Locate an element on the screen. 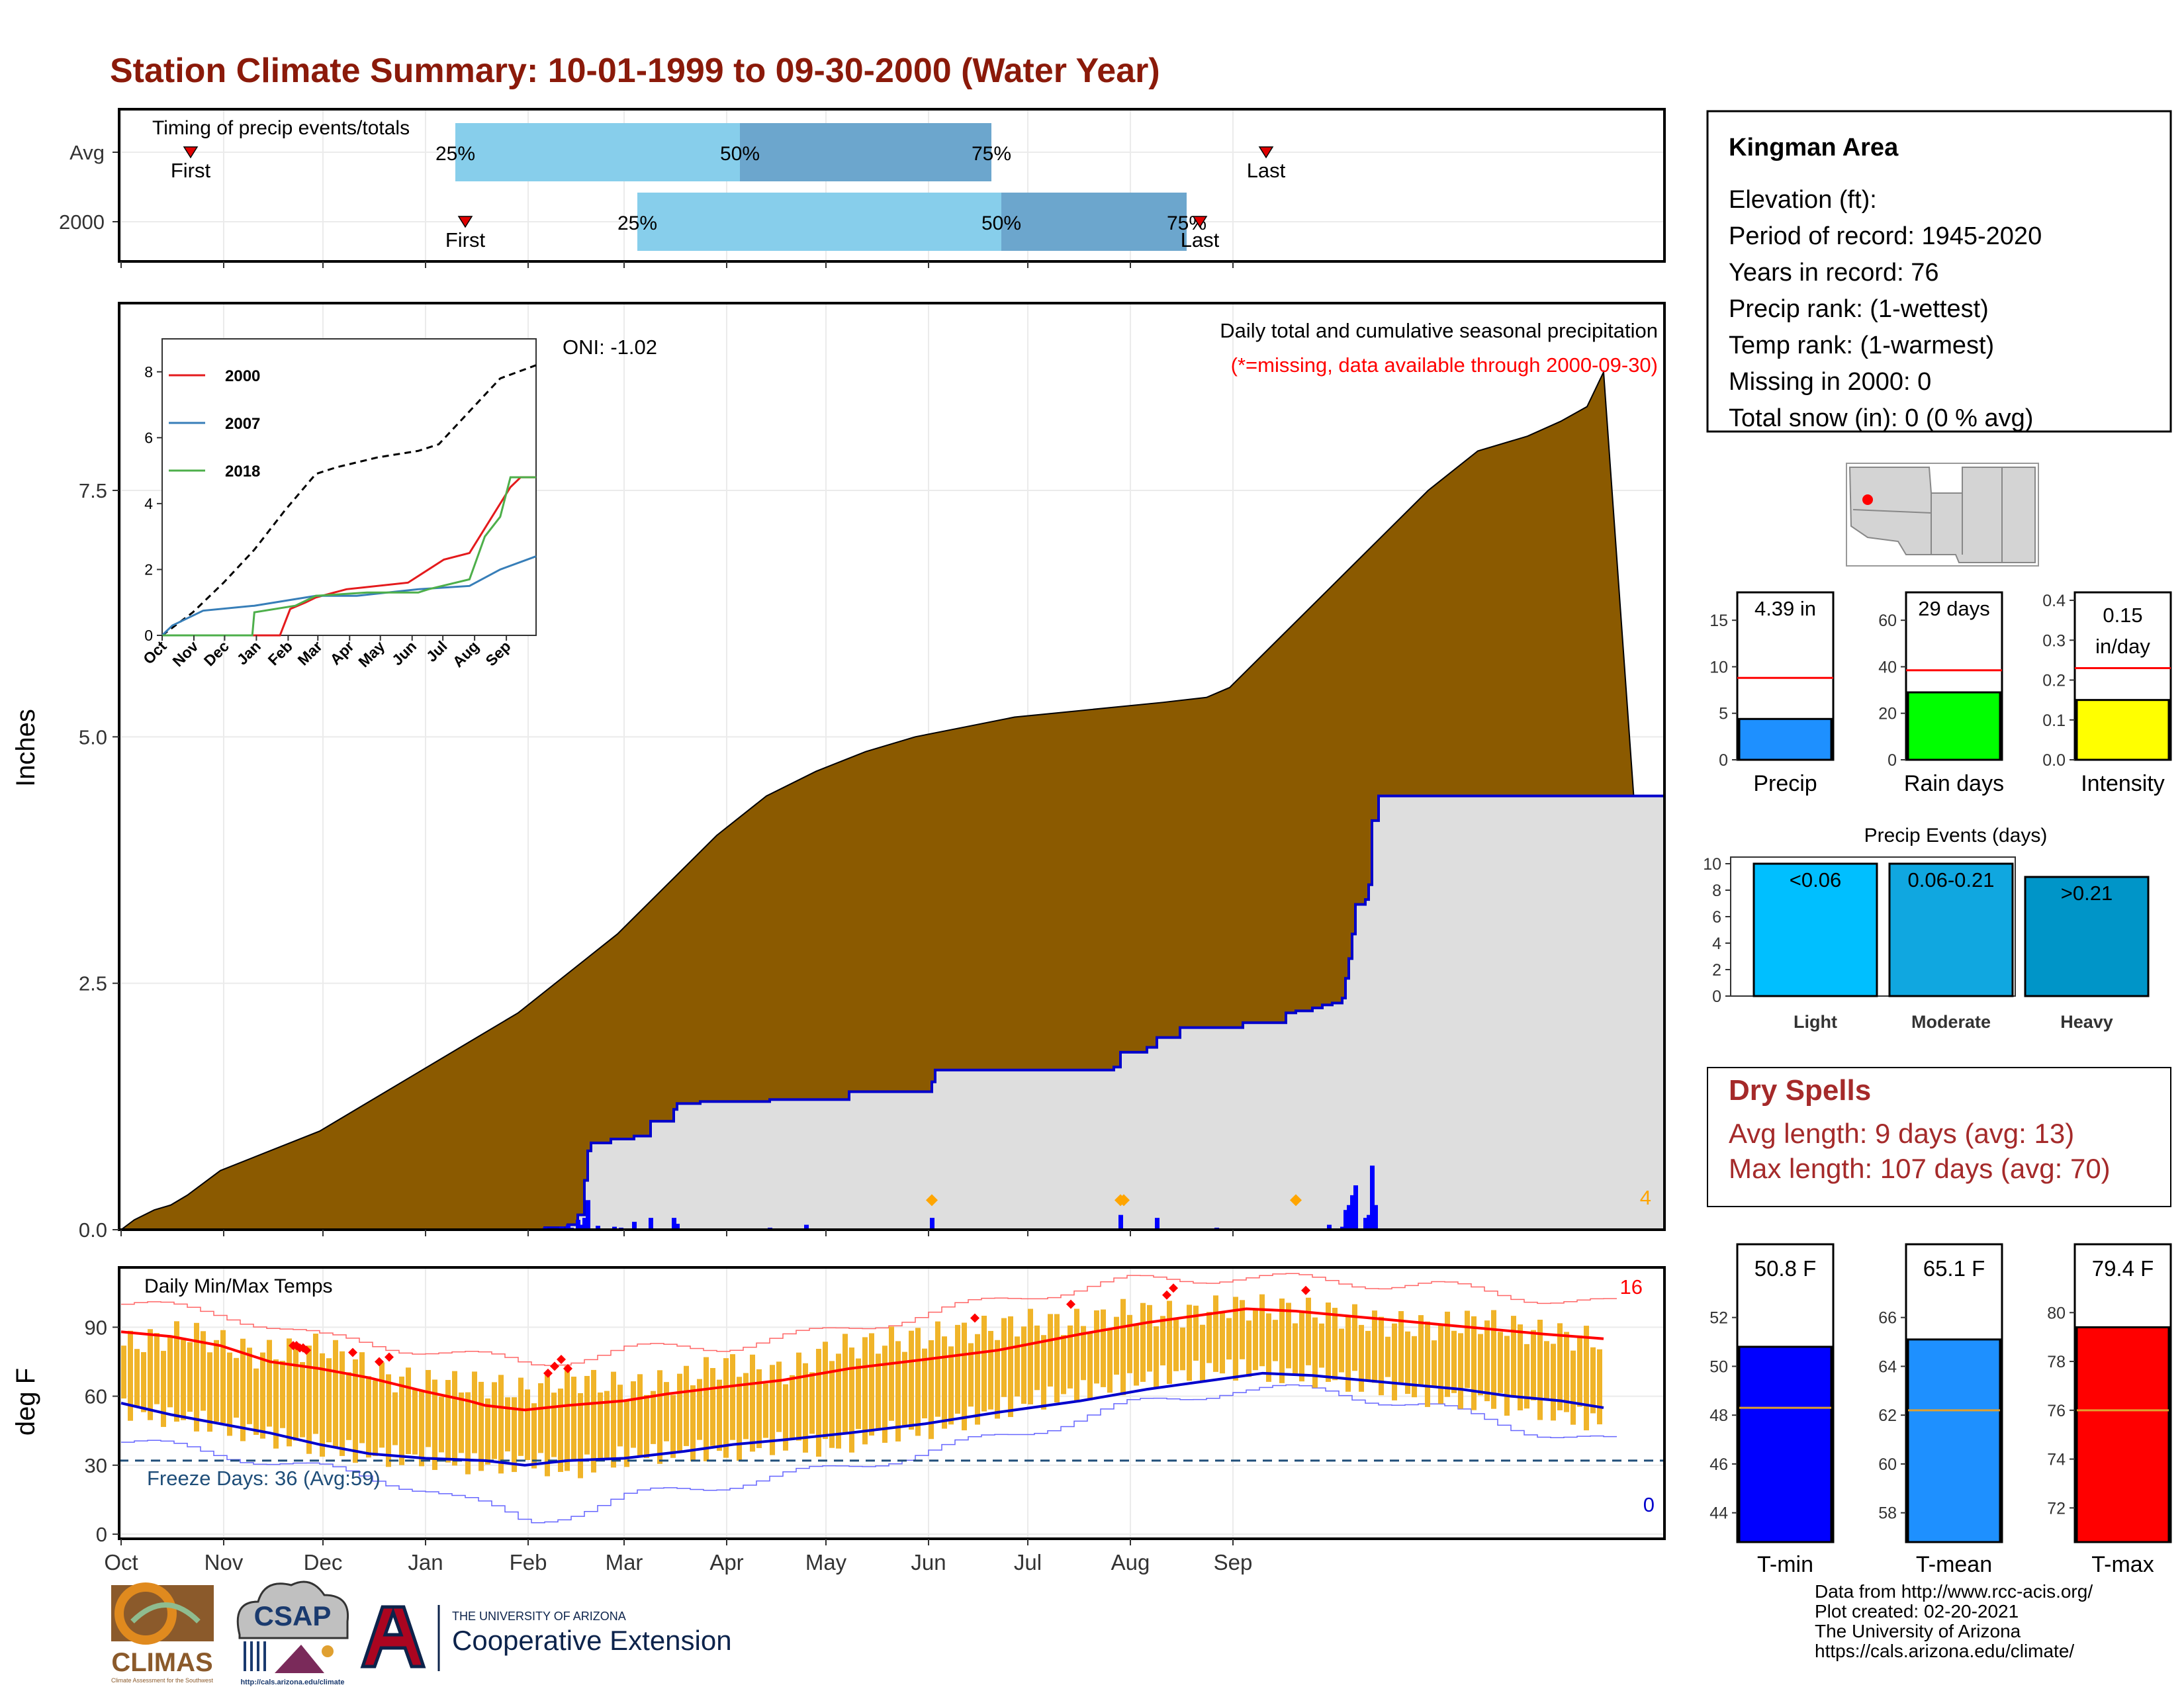 This screenshot has height=1691, width=2184. inset-series-line is located at coordinates (349, 556).